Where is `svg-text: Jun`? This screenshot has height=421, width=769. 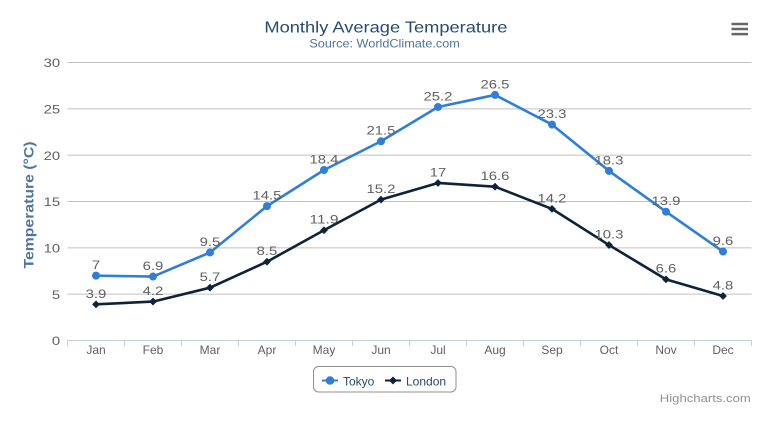
svg-text: Jun is located at coordinates (380, 350).